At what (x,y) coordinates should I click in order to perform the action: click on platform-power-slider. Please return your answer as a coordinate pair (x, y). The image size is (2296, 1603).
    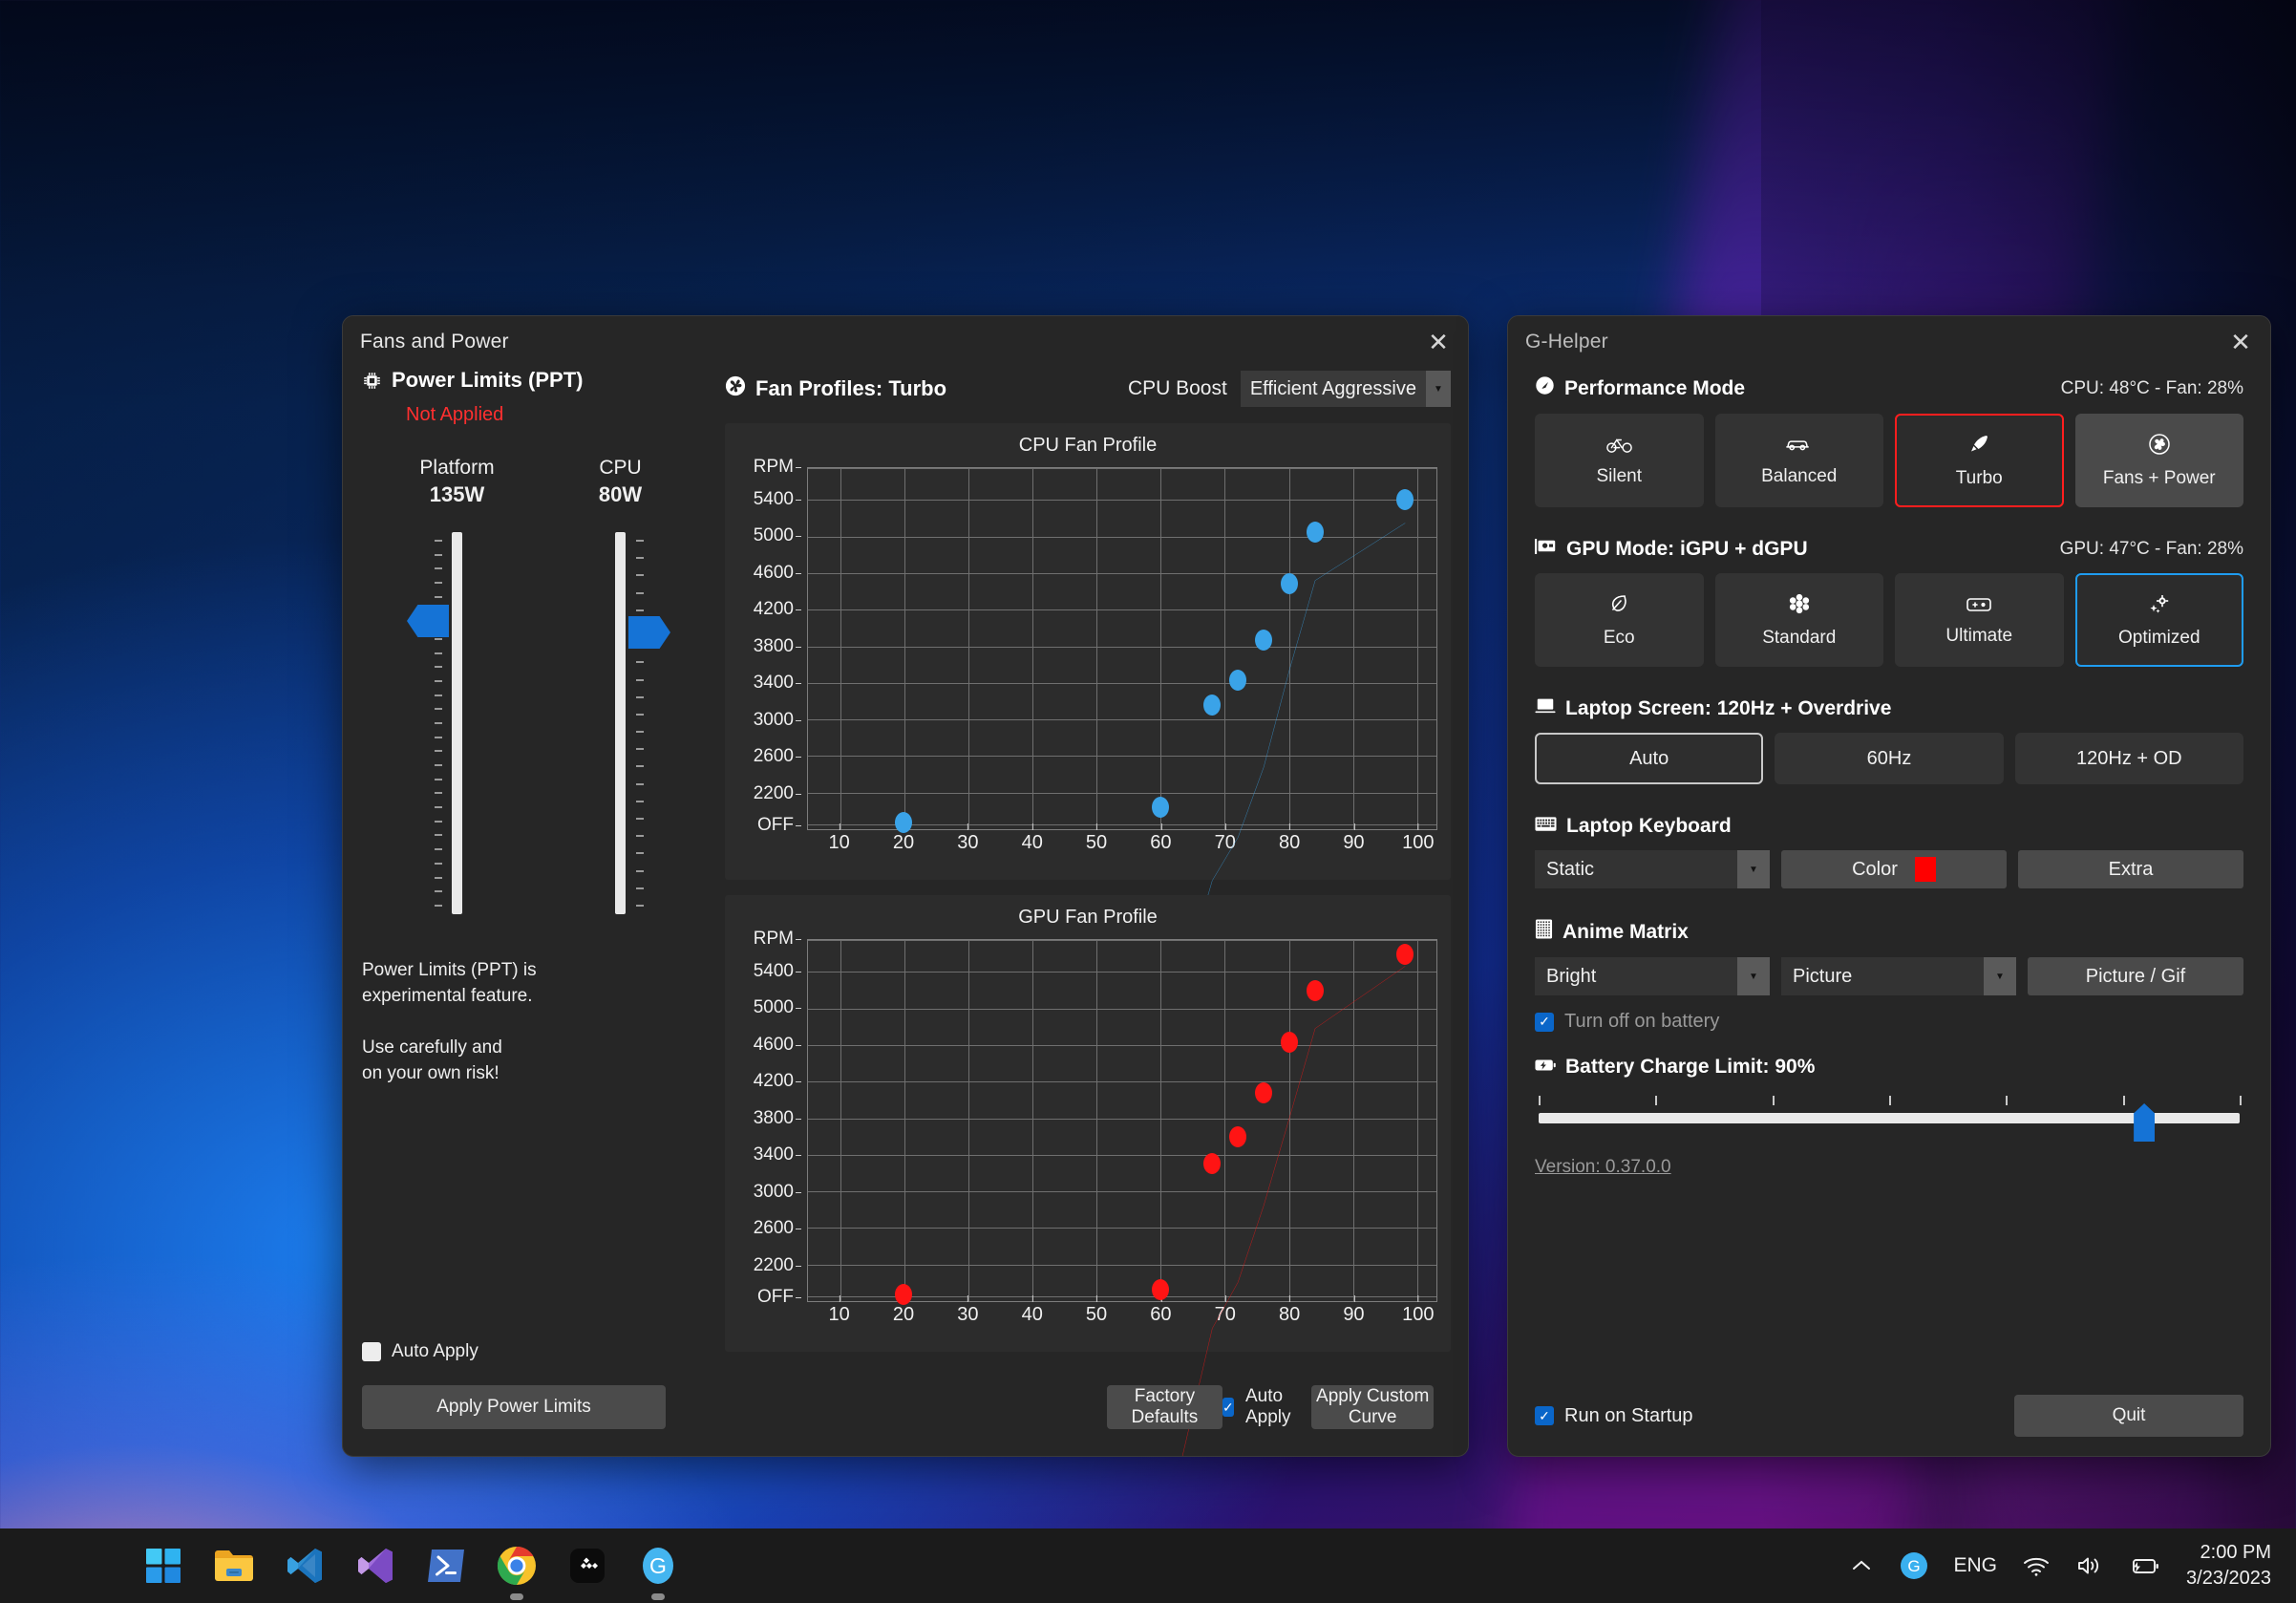
    Looking at the image, I should click on (457, 723).